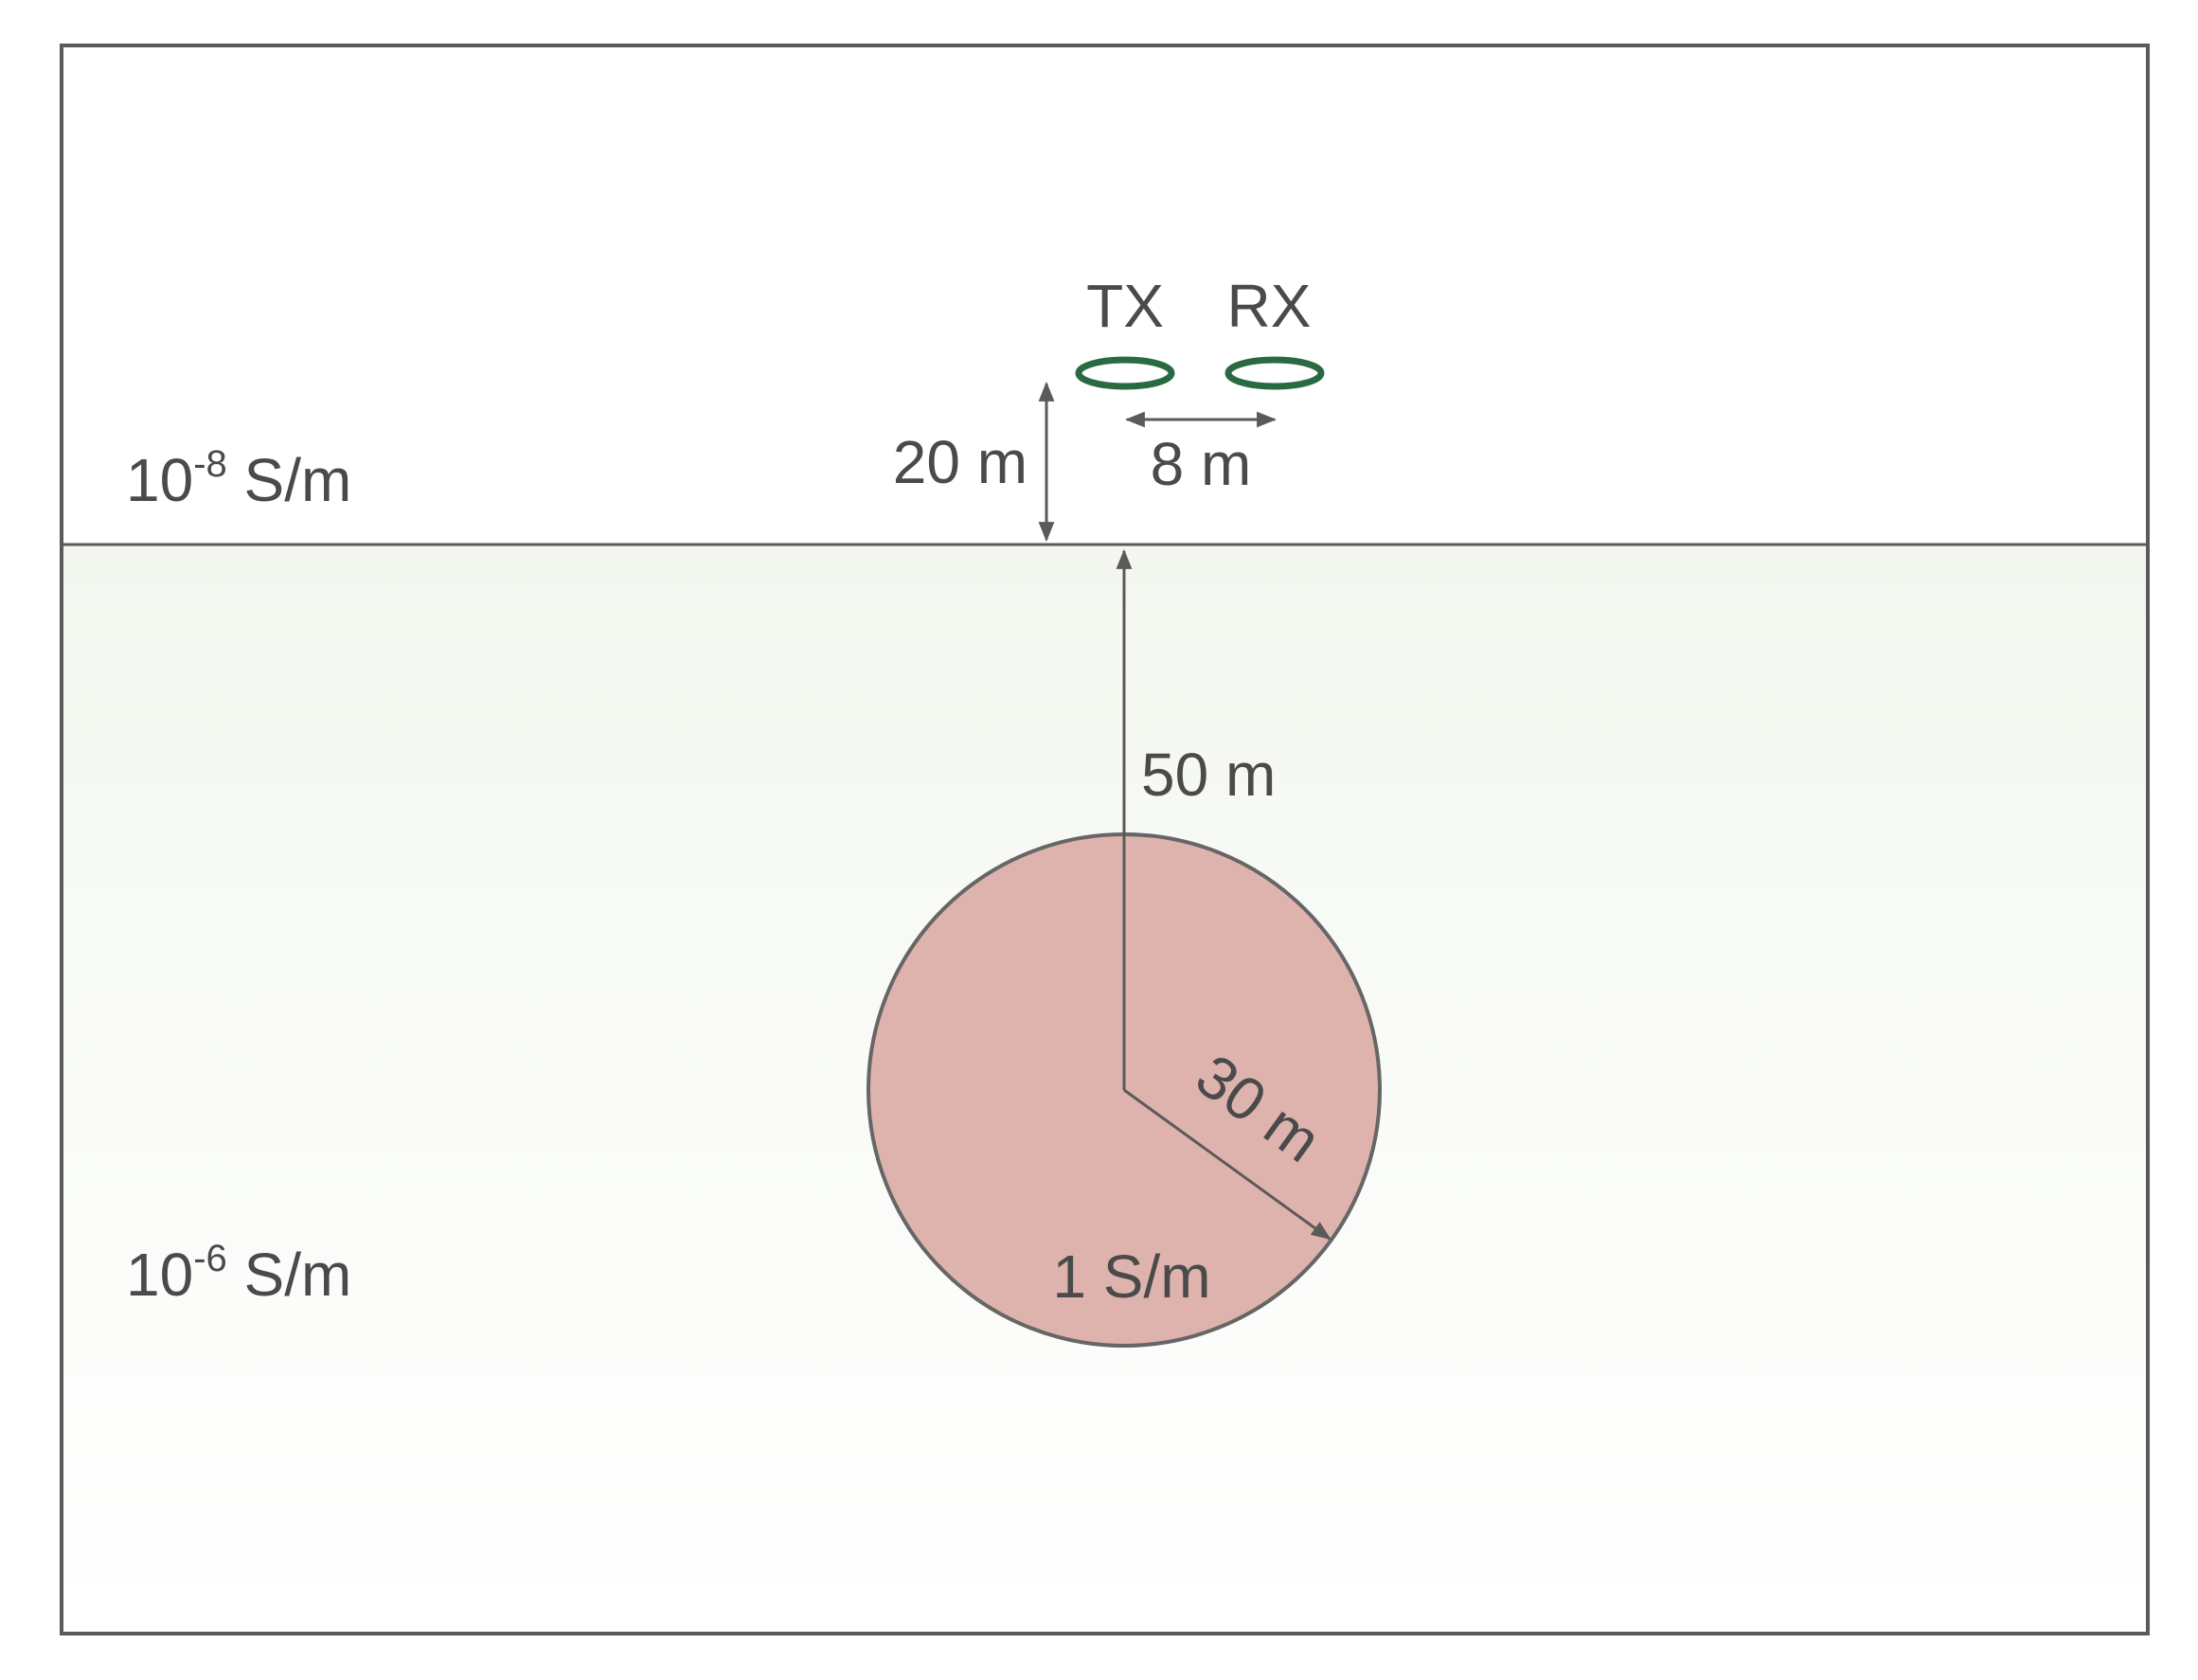 The height and width of the screenshot is (1680, 2198). I want to click on tx-label: TX, so click(1125, 306).